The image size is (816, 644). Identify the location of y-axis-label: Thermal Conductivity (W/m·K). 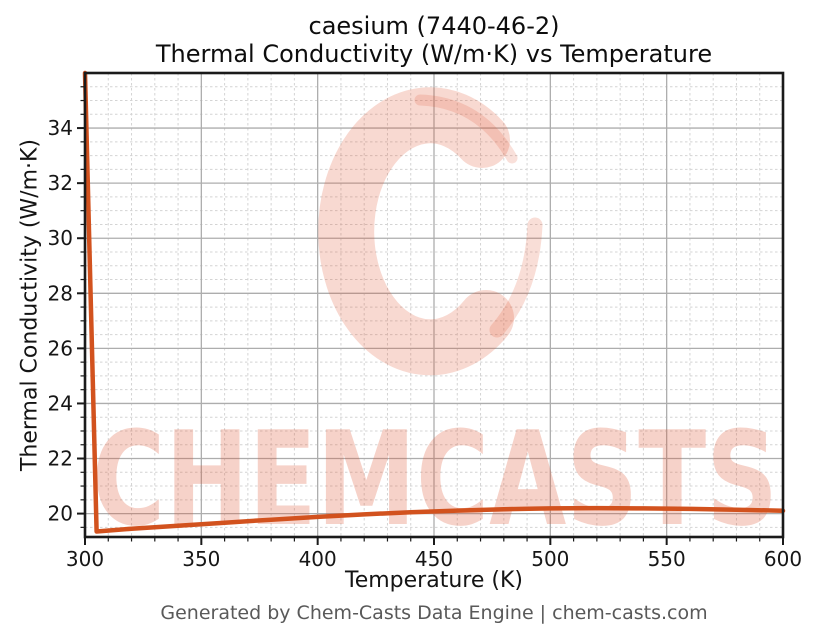
(30, 305).